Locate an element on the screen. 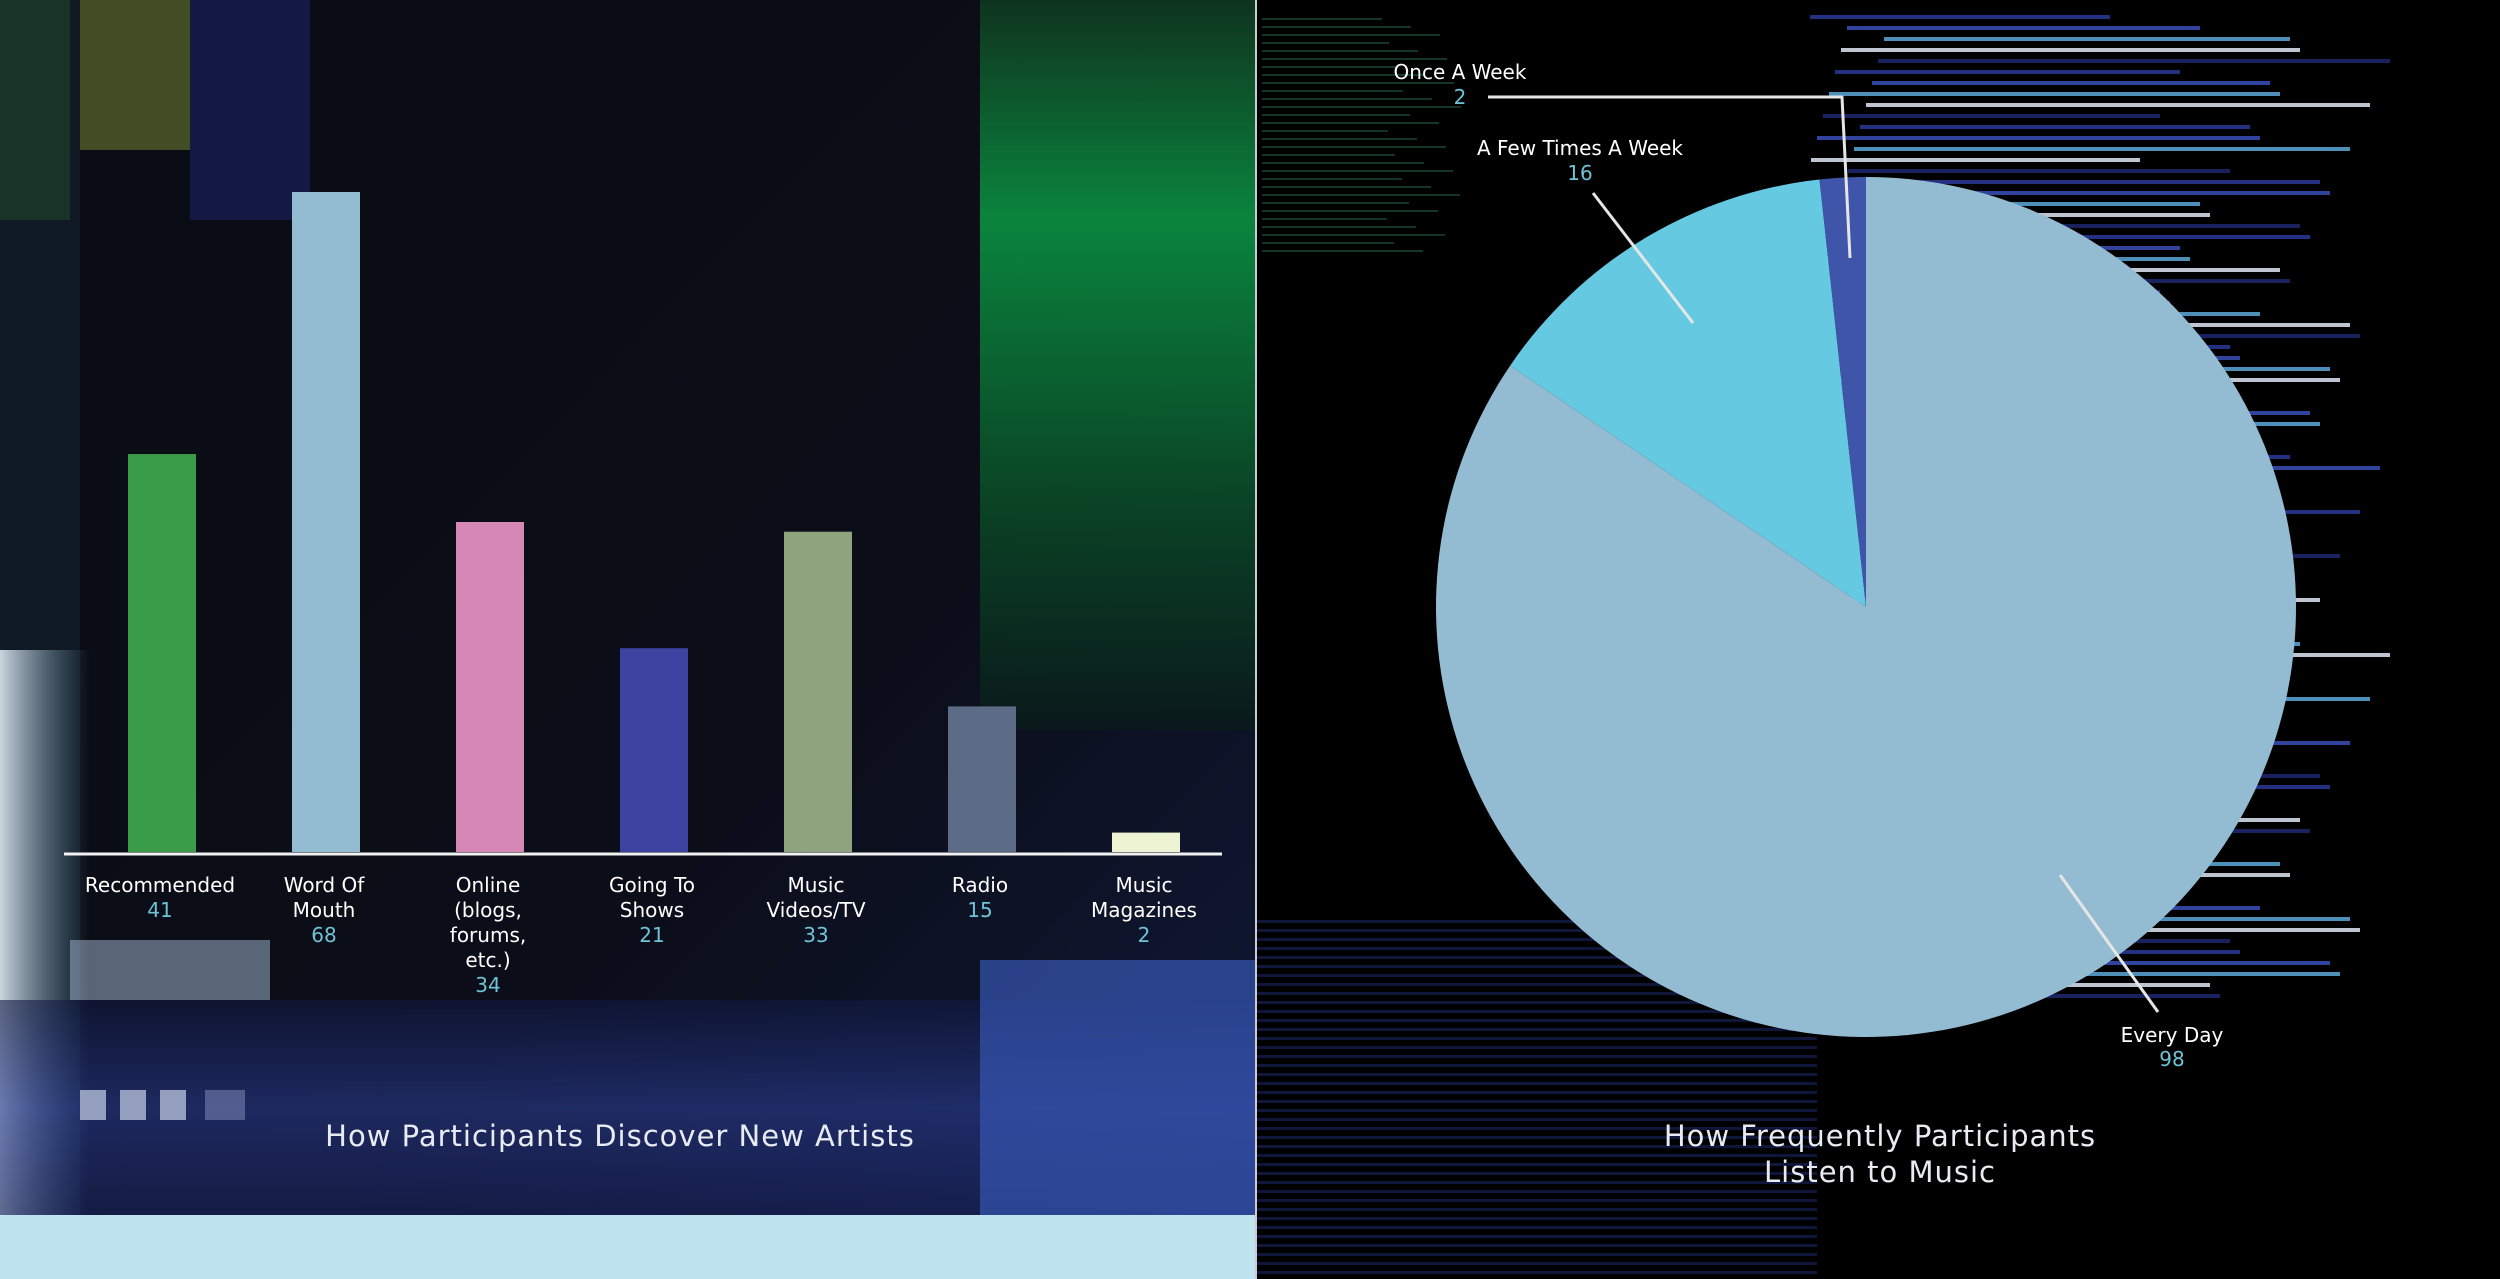 The height and width of the screenshot is (1279, 2500). bar-label: Word Of Mouth is located at coordinates (325, 897).